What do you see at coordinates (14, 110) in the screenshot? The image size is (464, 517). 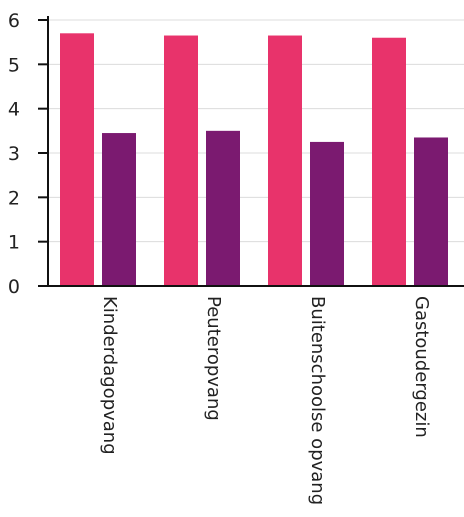 I see `y-tick-label: 4` at bounding box center [14, 110].